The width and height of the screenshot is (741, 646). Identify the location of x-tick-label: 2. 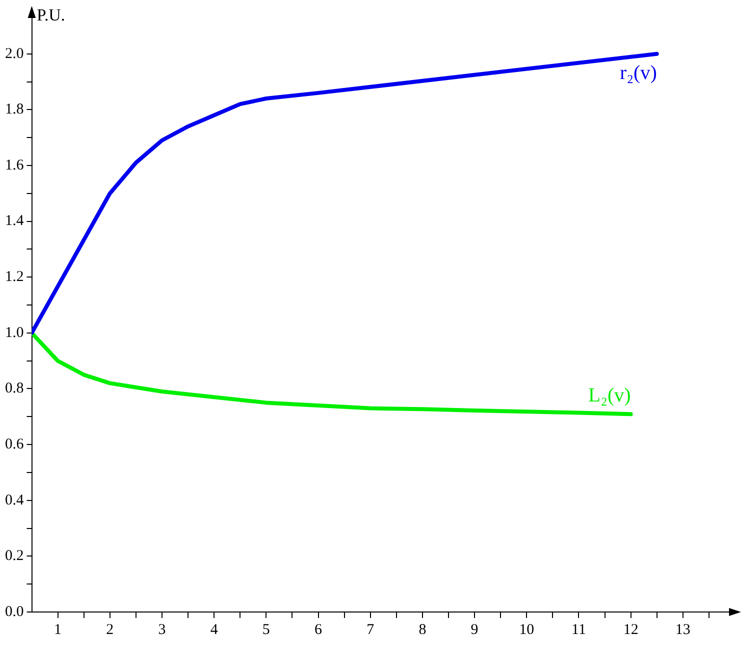
(110, 630).